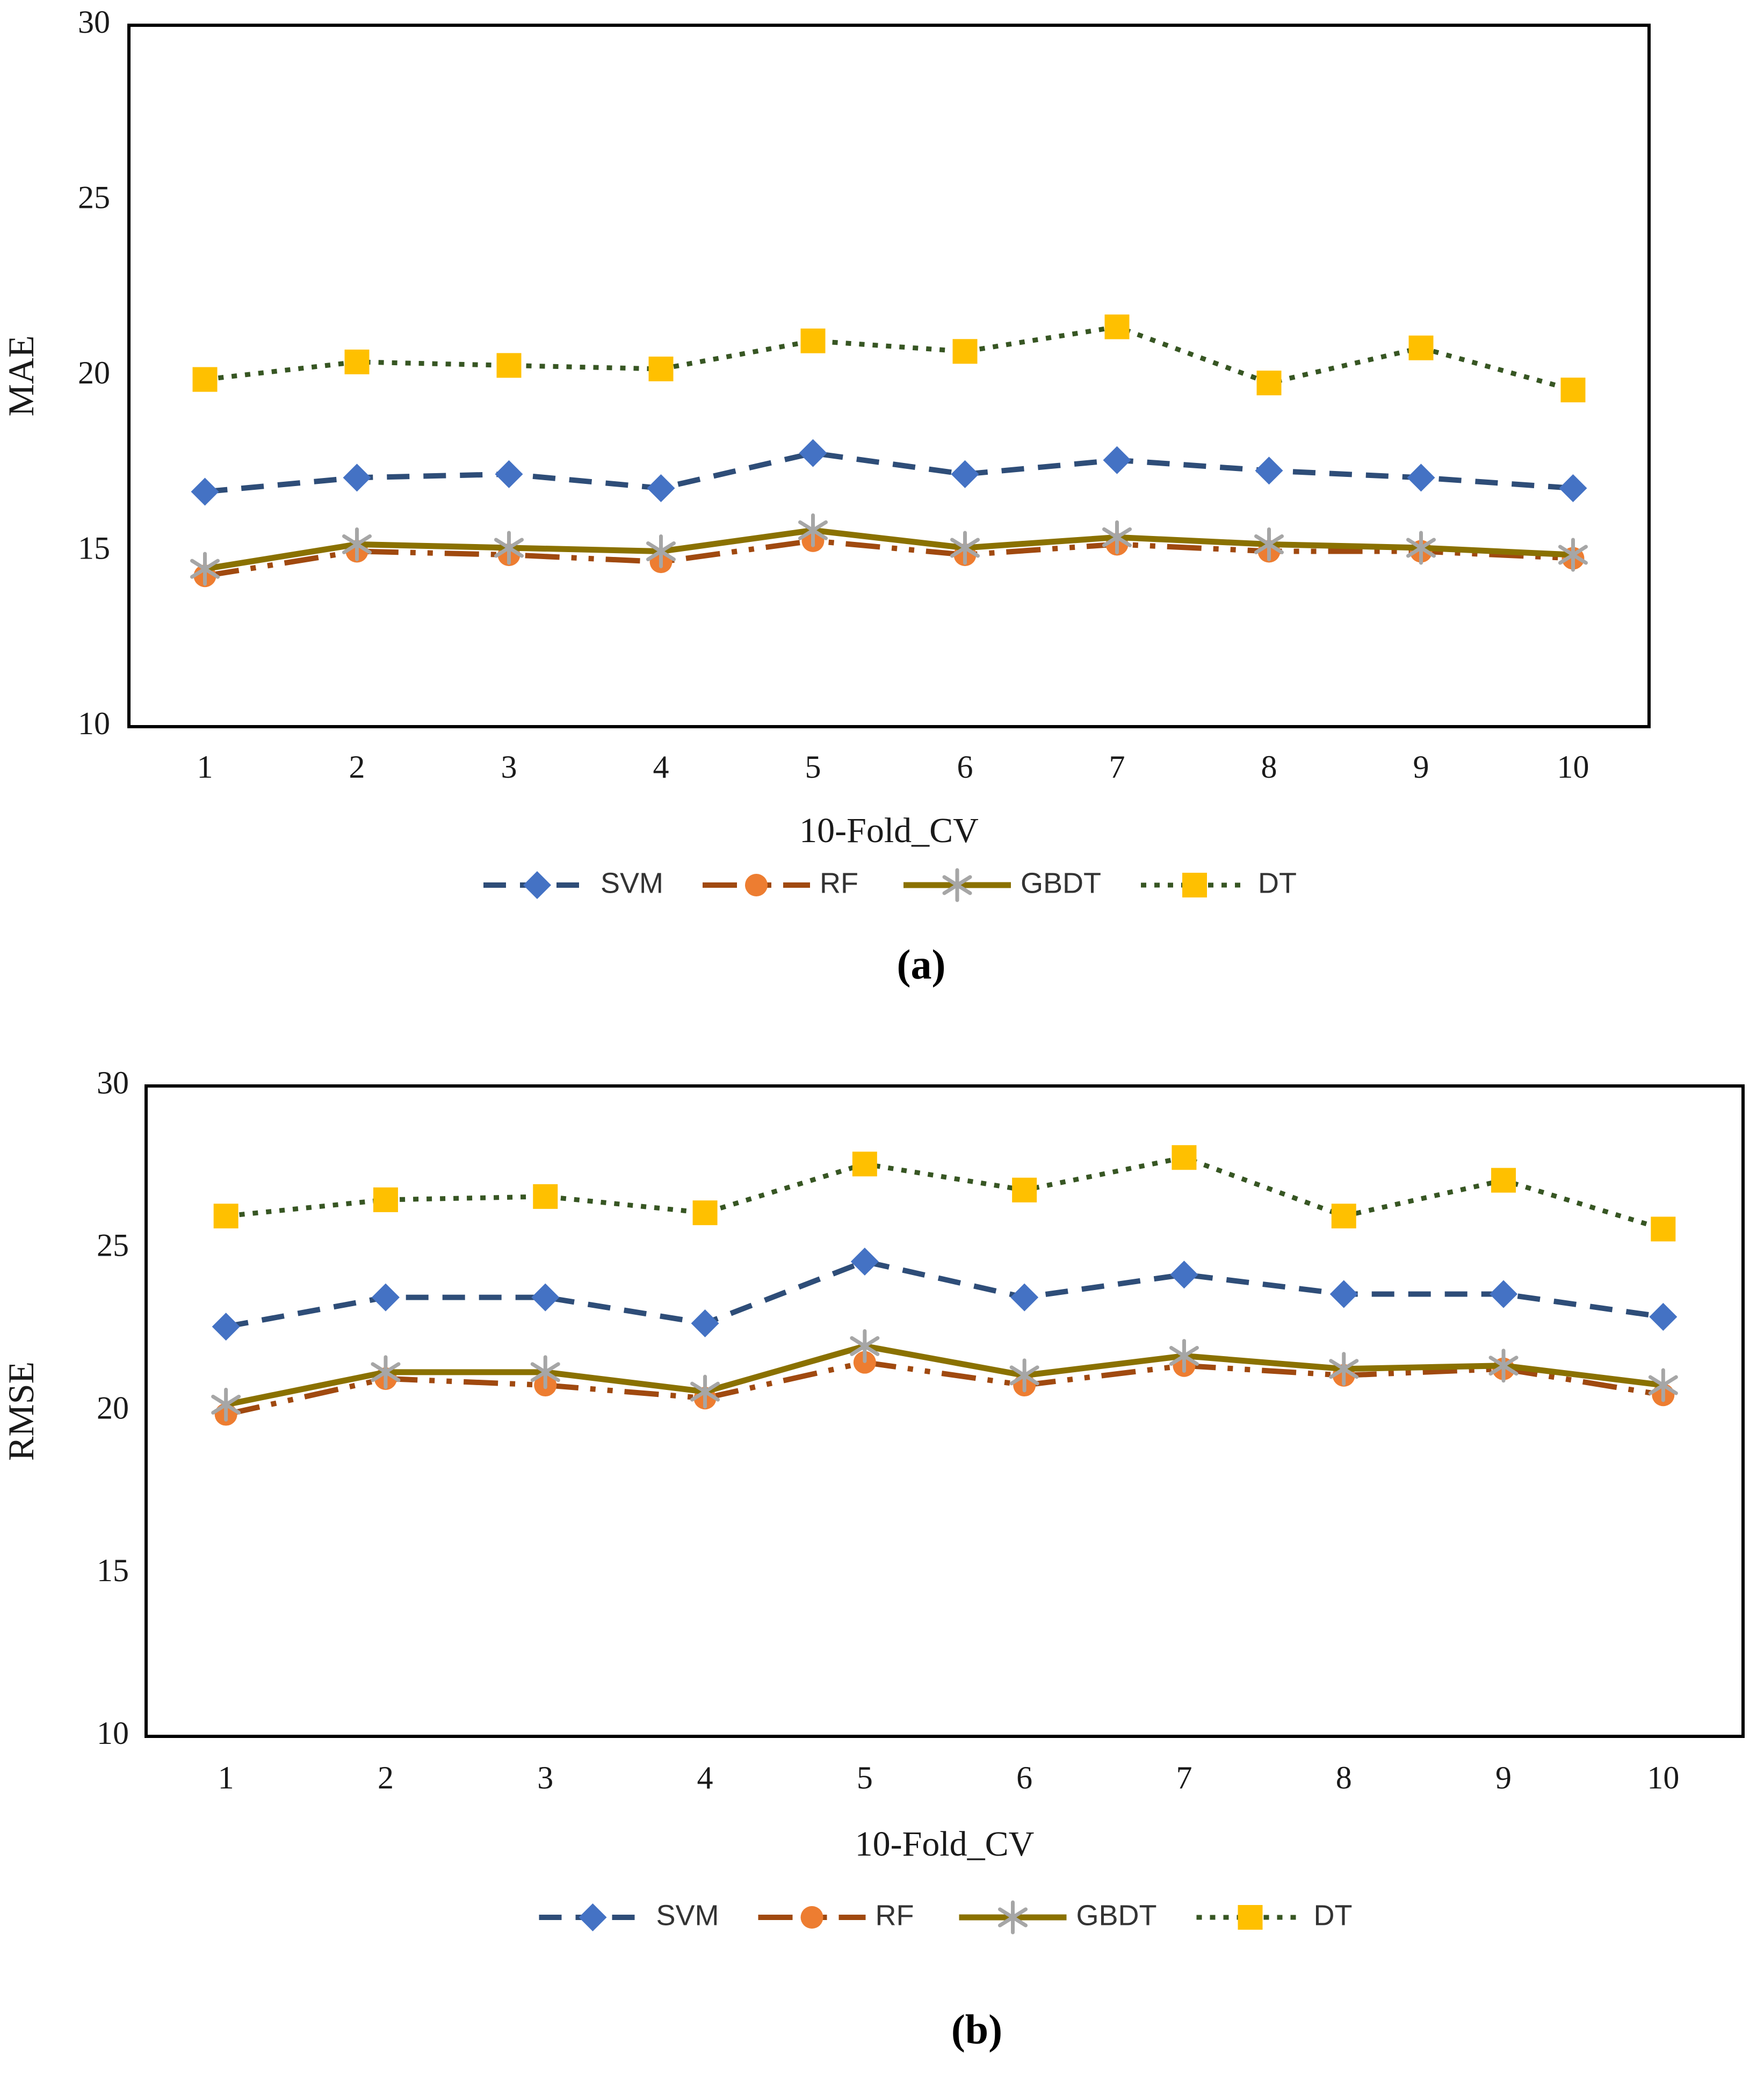 This screenshot has width=1764, height=2086. I want to click on caption-b: (b), so click(976, 2029).